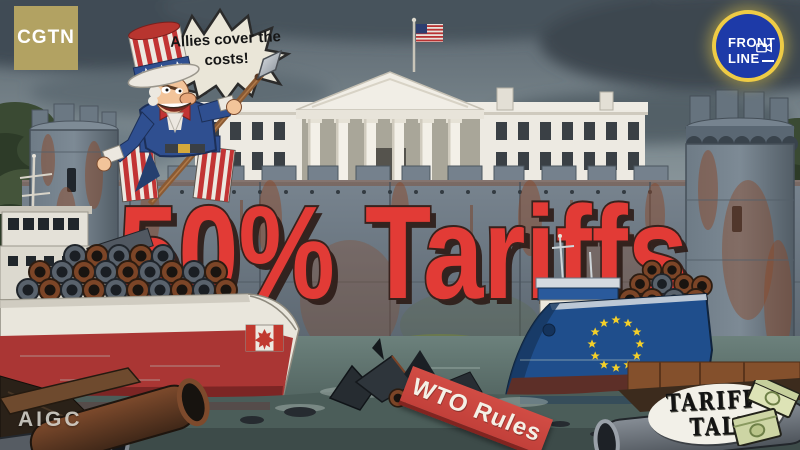  Describe the element at coordinates (163, 55) in the screenshot. I see `uncle-sam-hat` at that location.